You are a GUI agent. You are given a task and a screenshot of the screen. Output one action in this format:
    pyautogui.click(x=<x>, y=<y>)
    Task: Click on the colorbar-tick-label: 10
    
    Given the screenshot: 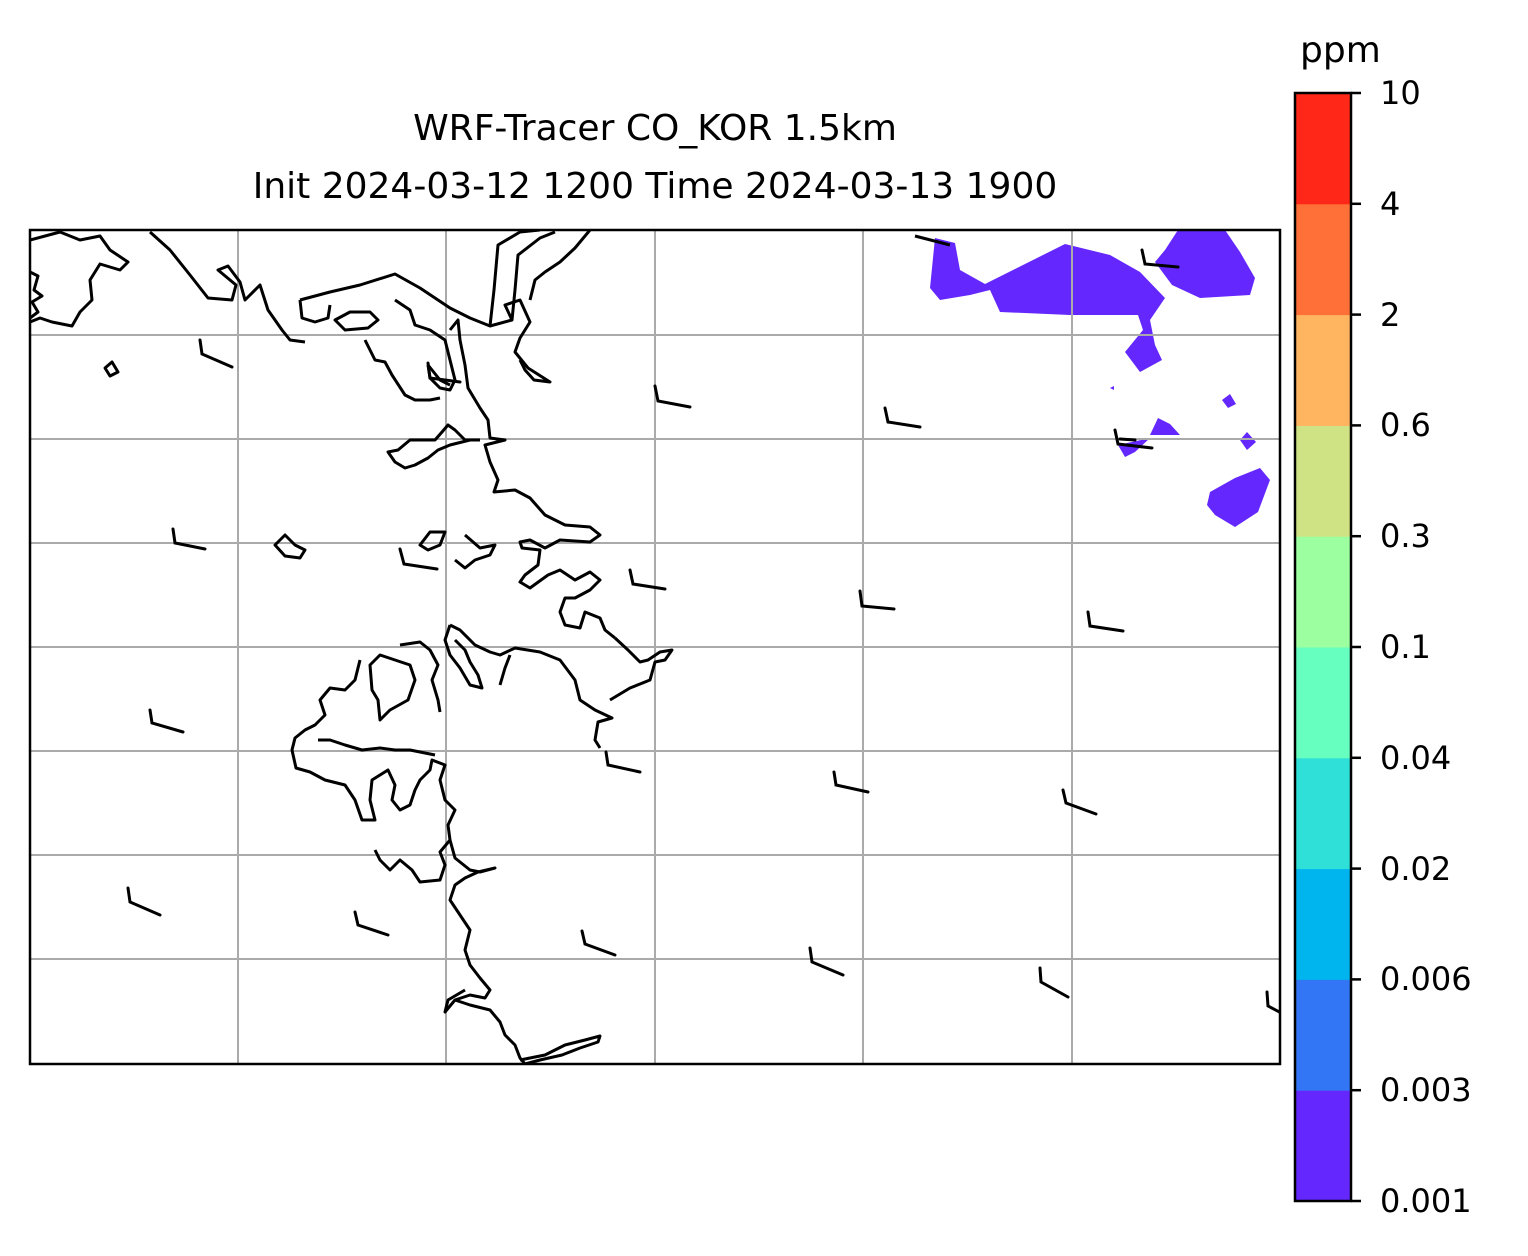 What is the action you would take?
    pyautogui.click(x=1400, y=93)
    